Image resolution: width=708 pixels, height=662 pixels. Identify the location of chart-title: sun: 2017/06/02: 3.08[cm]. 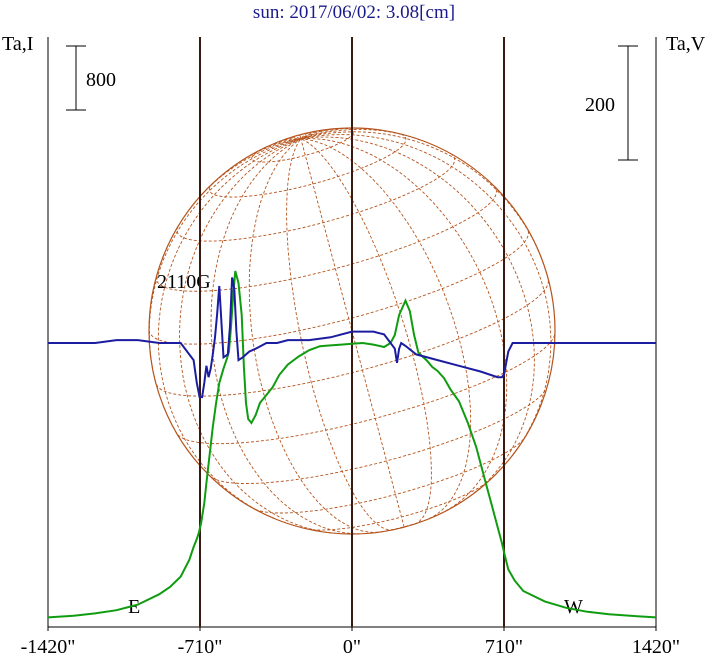
(354, 12).